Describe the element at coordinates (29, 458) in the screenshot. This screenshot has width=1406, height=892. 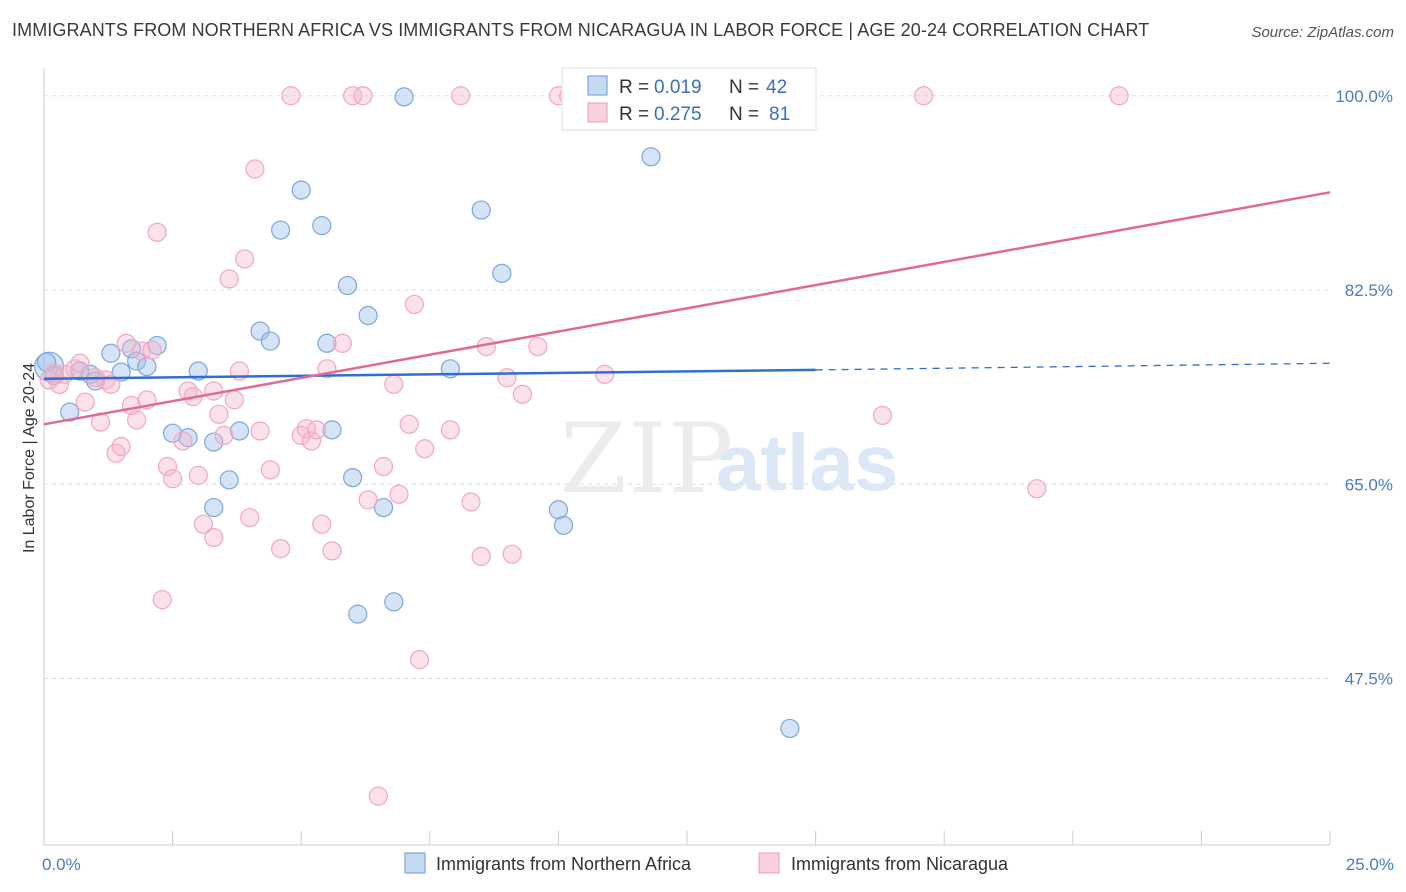
I see `y-axis-label: In Labor Force | Age 20-24` at that location.